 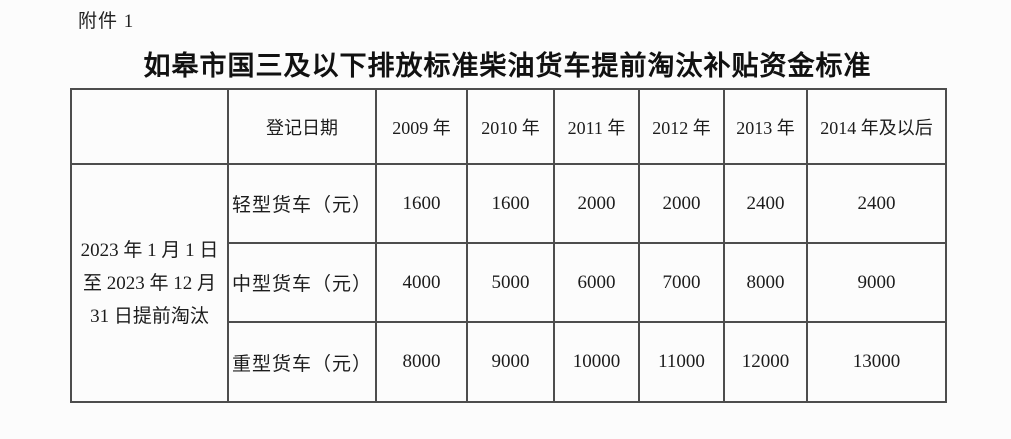 I want to click on value-cell: 11000, so click(x=681, y=362).